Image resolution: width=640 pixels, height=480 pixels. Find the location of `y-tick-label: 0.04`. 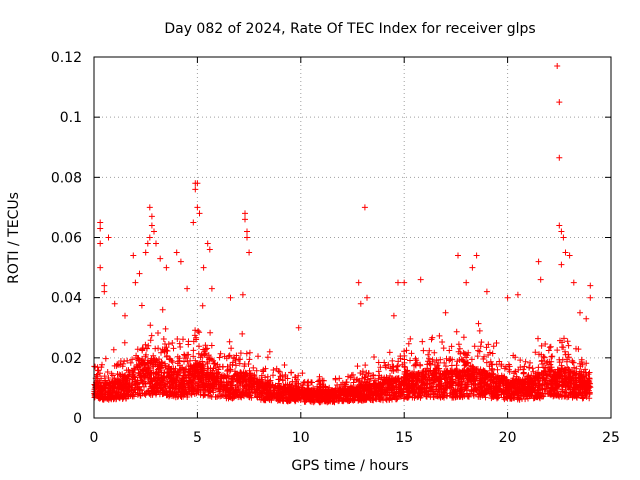

y-tick-label: 0.04 is located at coordinates (66, 299).